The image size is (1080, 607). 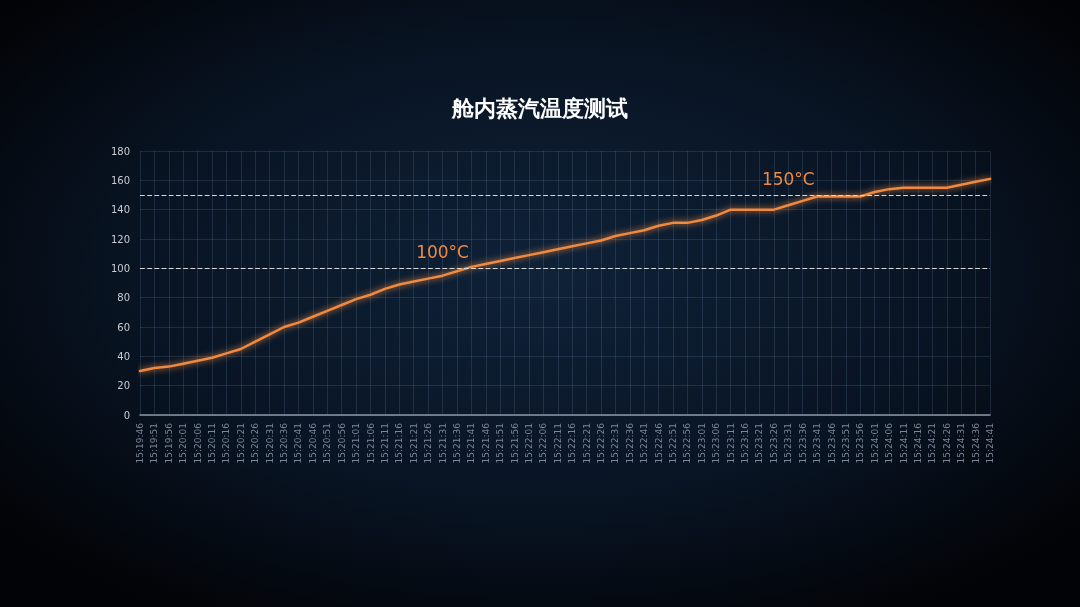 What do you see at coordinates (240, 443) in the screenshot?
I see `x-tick-label: 15:20:21` at bounding box center [240, 443].